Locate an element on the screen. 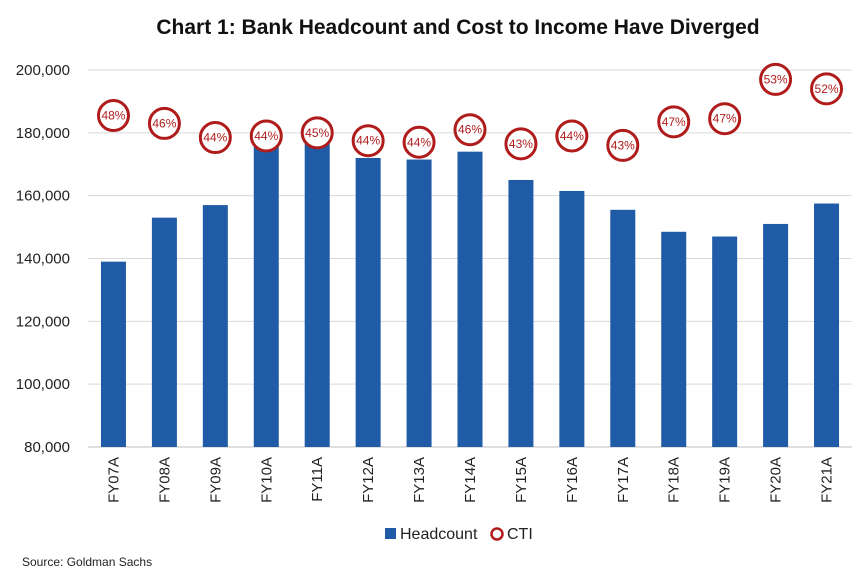  x-tick-label: FY13A is located at coordinates (419, 480).